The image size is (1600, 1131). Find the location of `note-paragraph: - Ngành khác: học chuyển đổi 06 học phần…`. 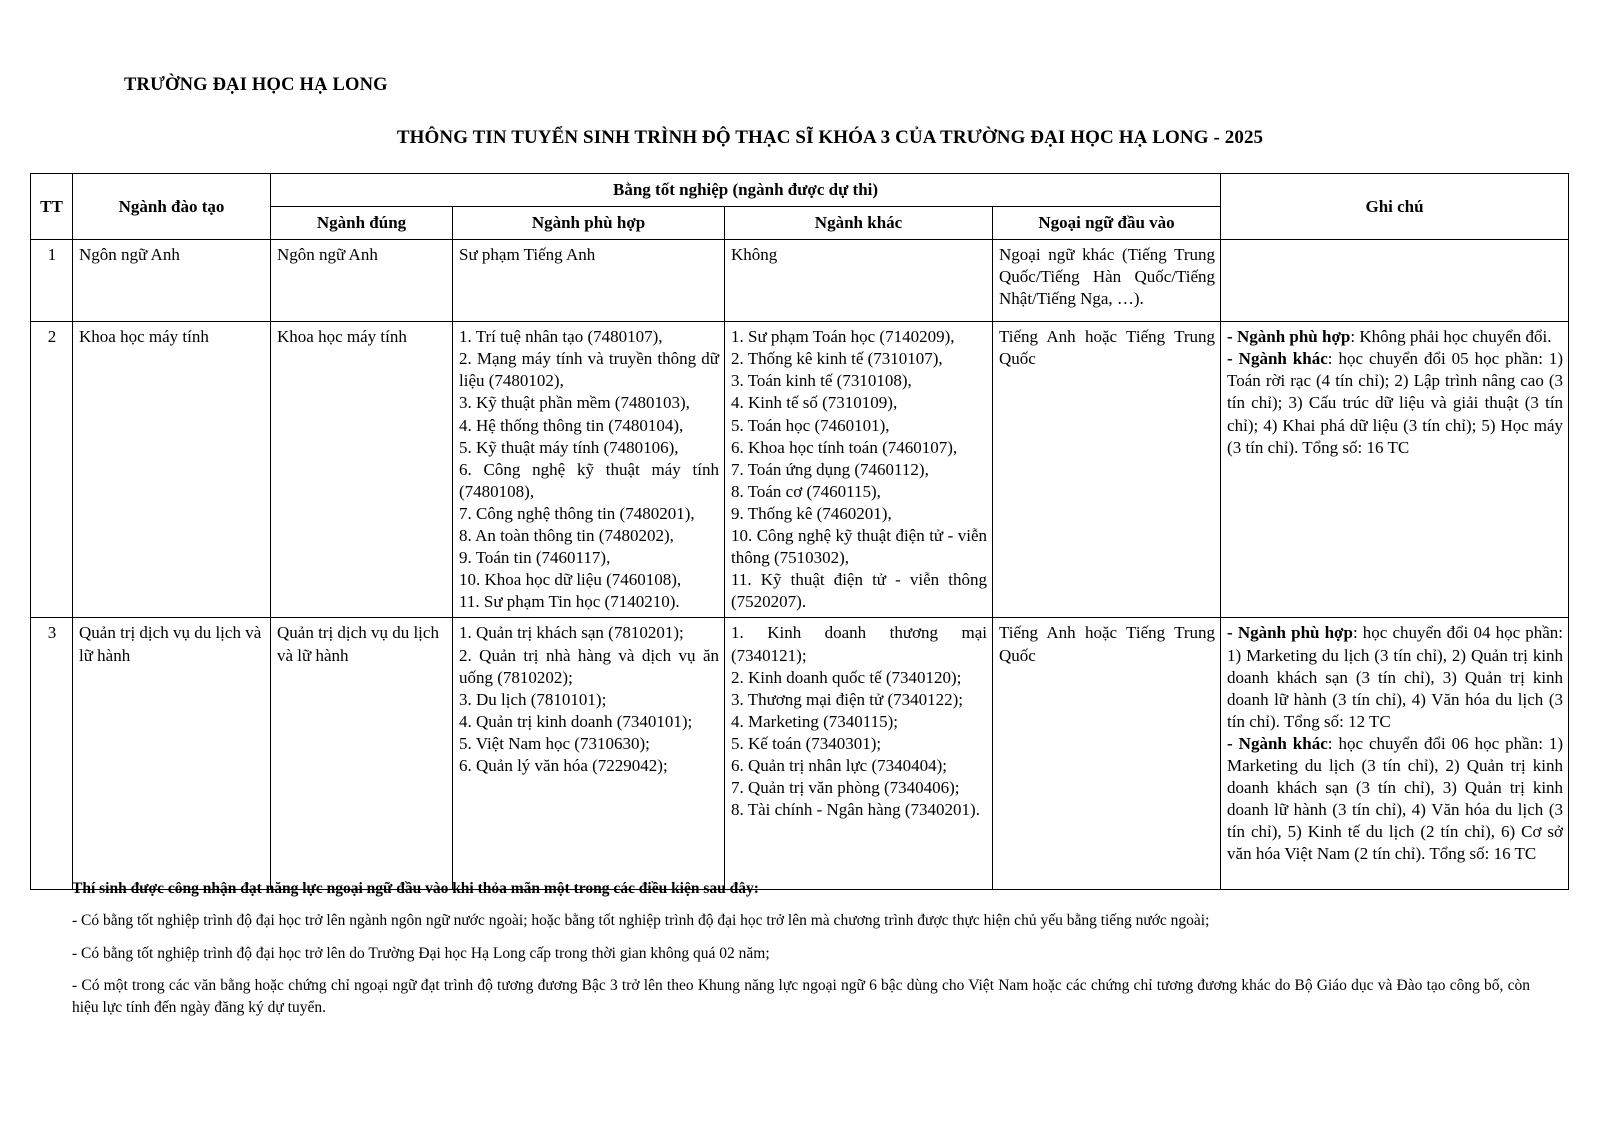

note-paragraph: - Ngành khác: học chuyển đổi 06 học phần… is located at coordinates (1395, 799).